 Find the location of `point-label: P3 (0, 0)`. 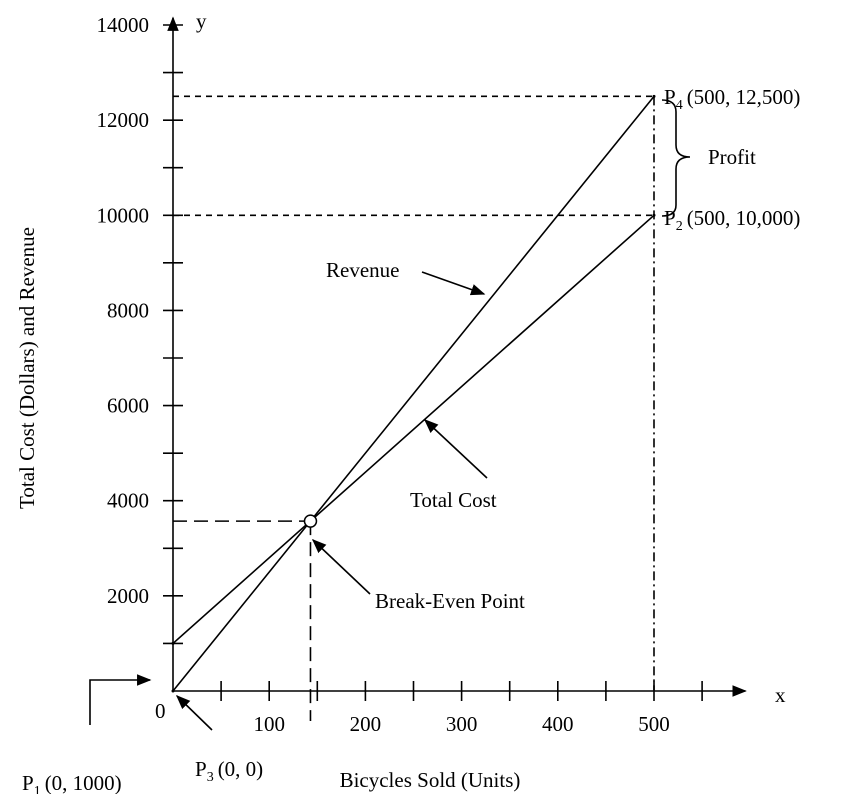

point-label: P3 (0, 0) is located at coordinates (229, 771).